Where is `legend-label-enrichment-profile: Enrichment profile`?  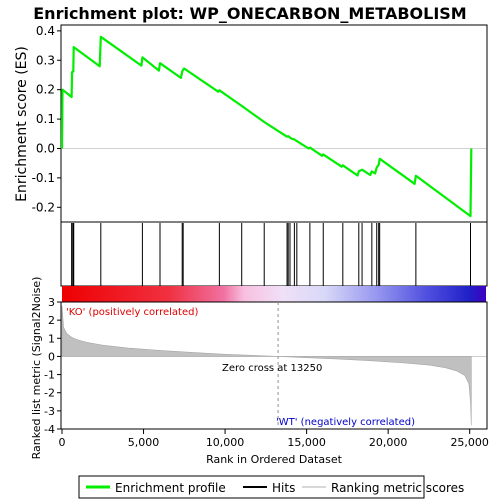
legend-label-enrichment-profile: Enrichment profile is located at coordinates (170, 488).